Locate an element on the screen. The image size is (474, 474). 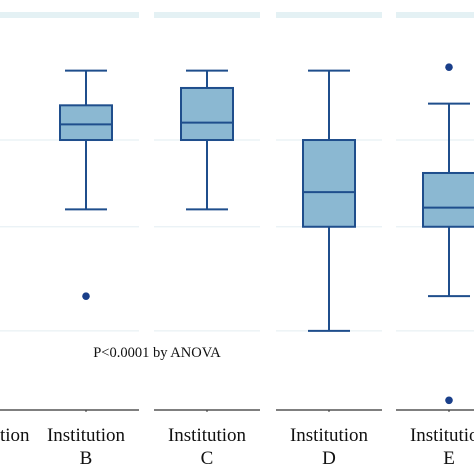
category-label-line1: tion is located at coordinates (15, 435).